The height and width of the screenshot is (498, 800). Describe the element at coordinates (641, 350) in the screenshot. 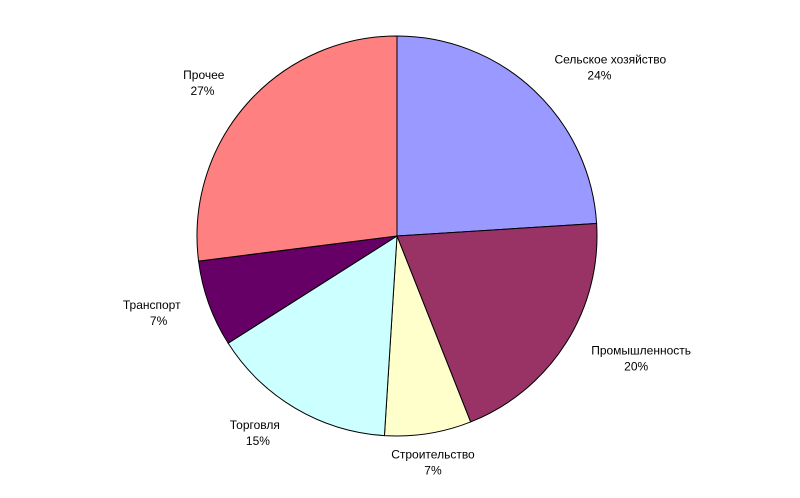

I see `slice-label: Промышленность` at that location.